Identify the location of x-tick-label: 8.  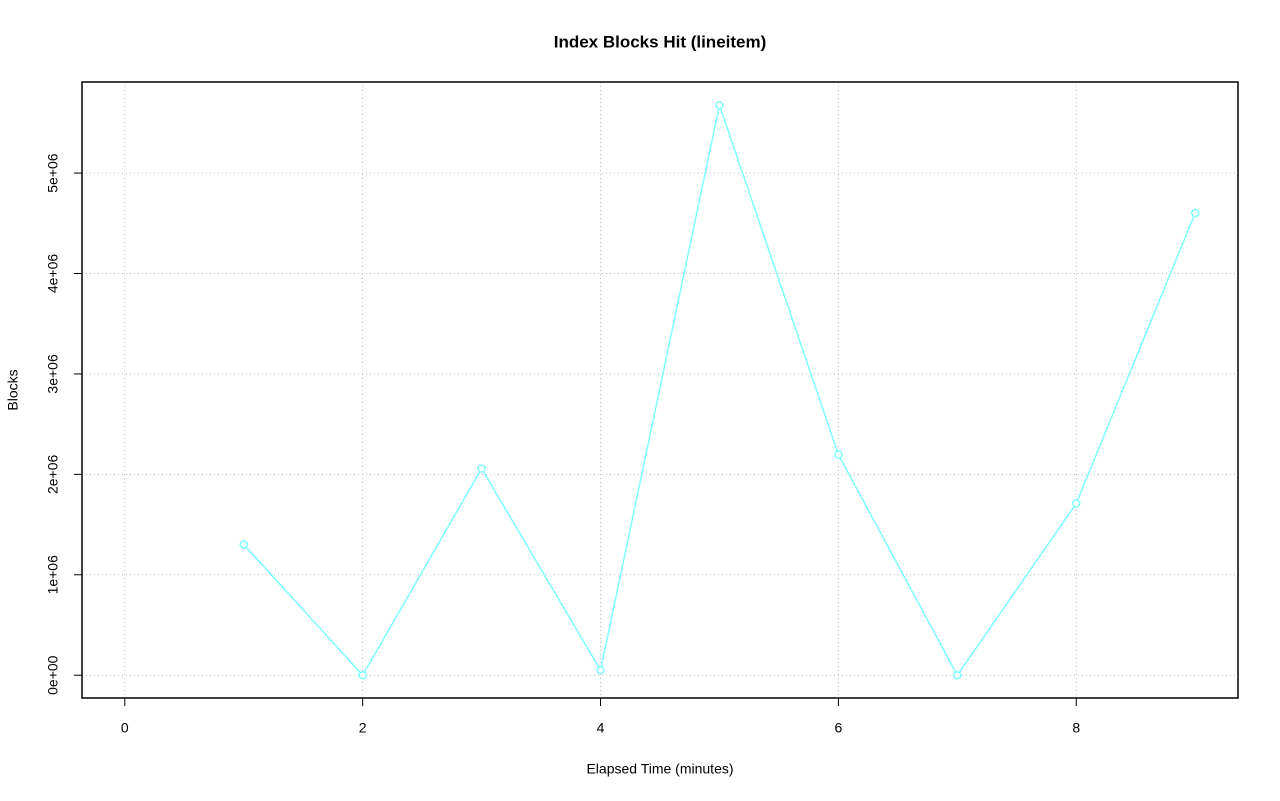
(1076, 728).